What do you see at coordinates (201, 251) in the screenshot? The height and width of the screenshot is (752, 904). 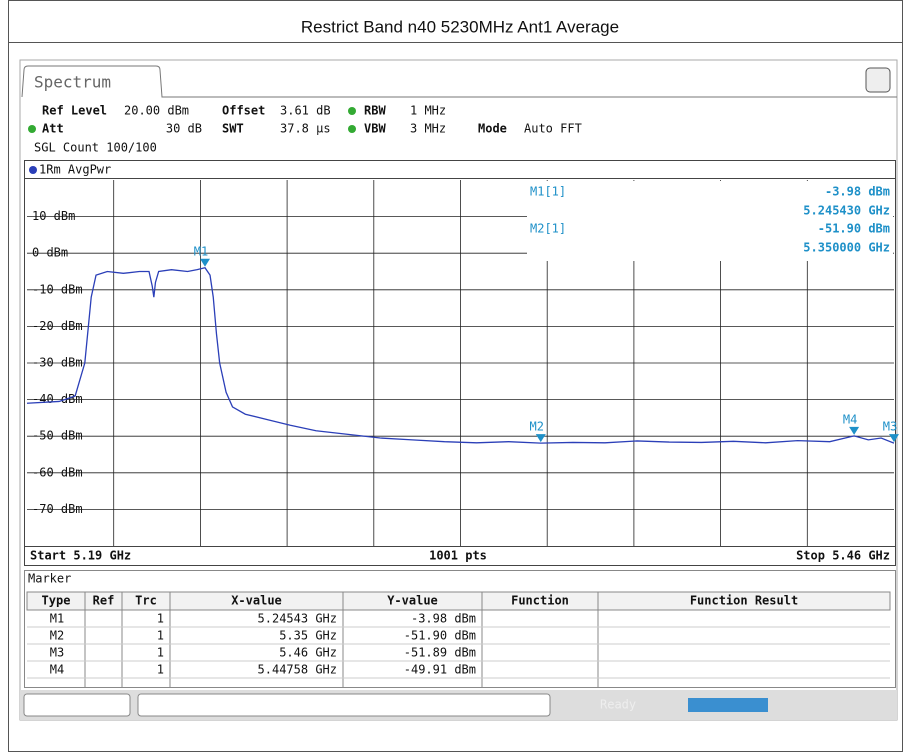 I see `marker-label: M1` at bounding box center [201, 251].